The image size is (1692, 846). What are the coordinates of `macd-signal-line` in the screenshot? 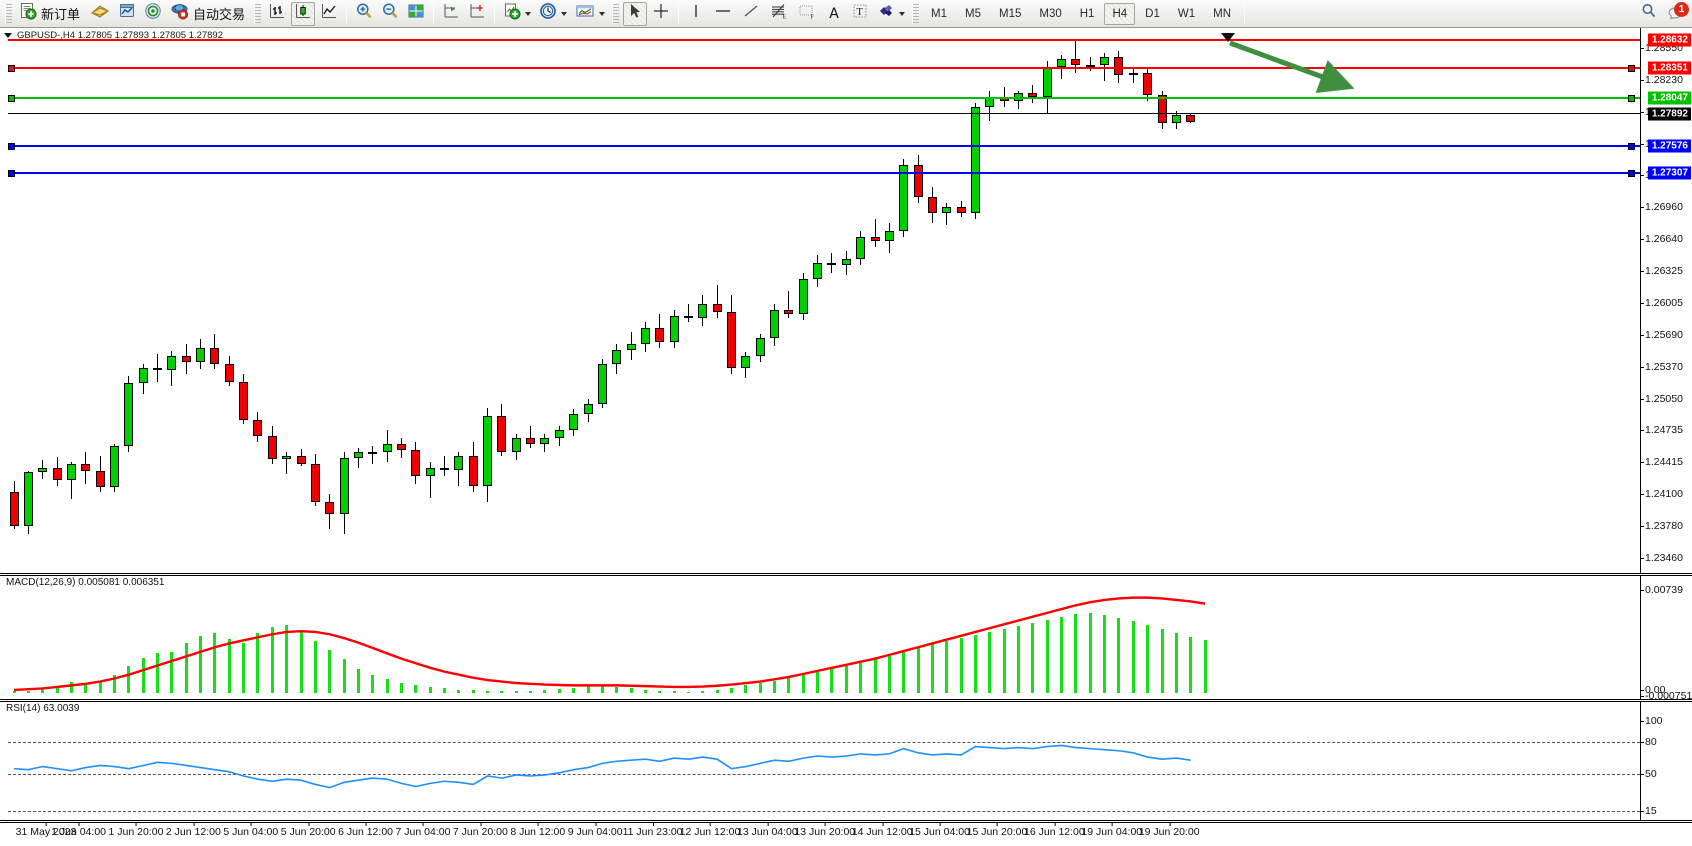 It's located at (609, 644).